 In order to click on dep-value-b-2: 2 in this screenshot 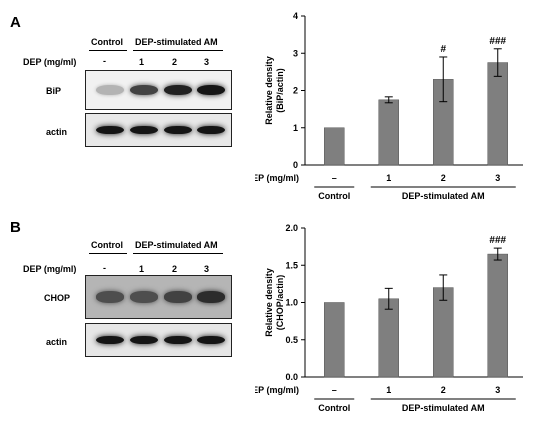, I will do `click(175, 269)`.